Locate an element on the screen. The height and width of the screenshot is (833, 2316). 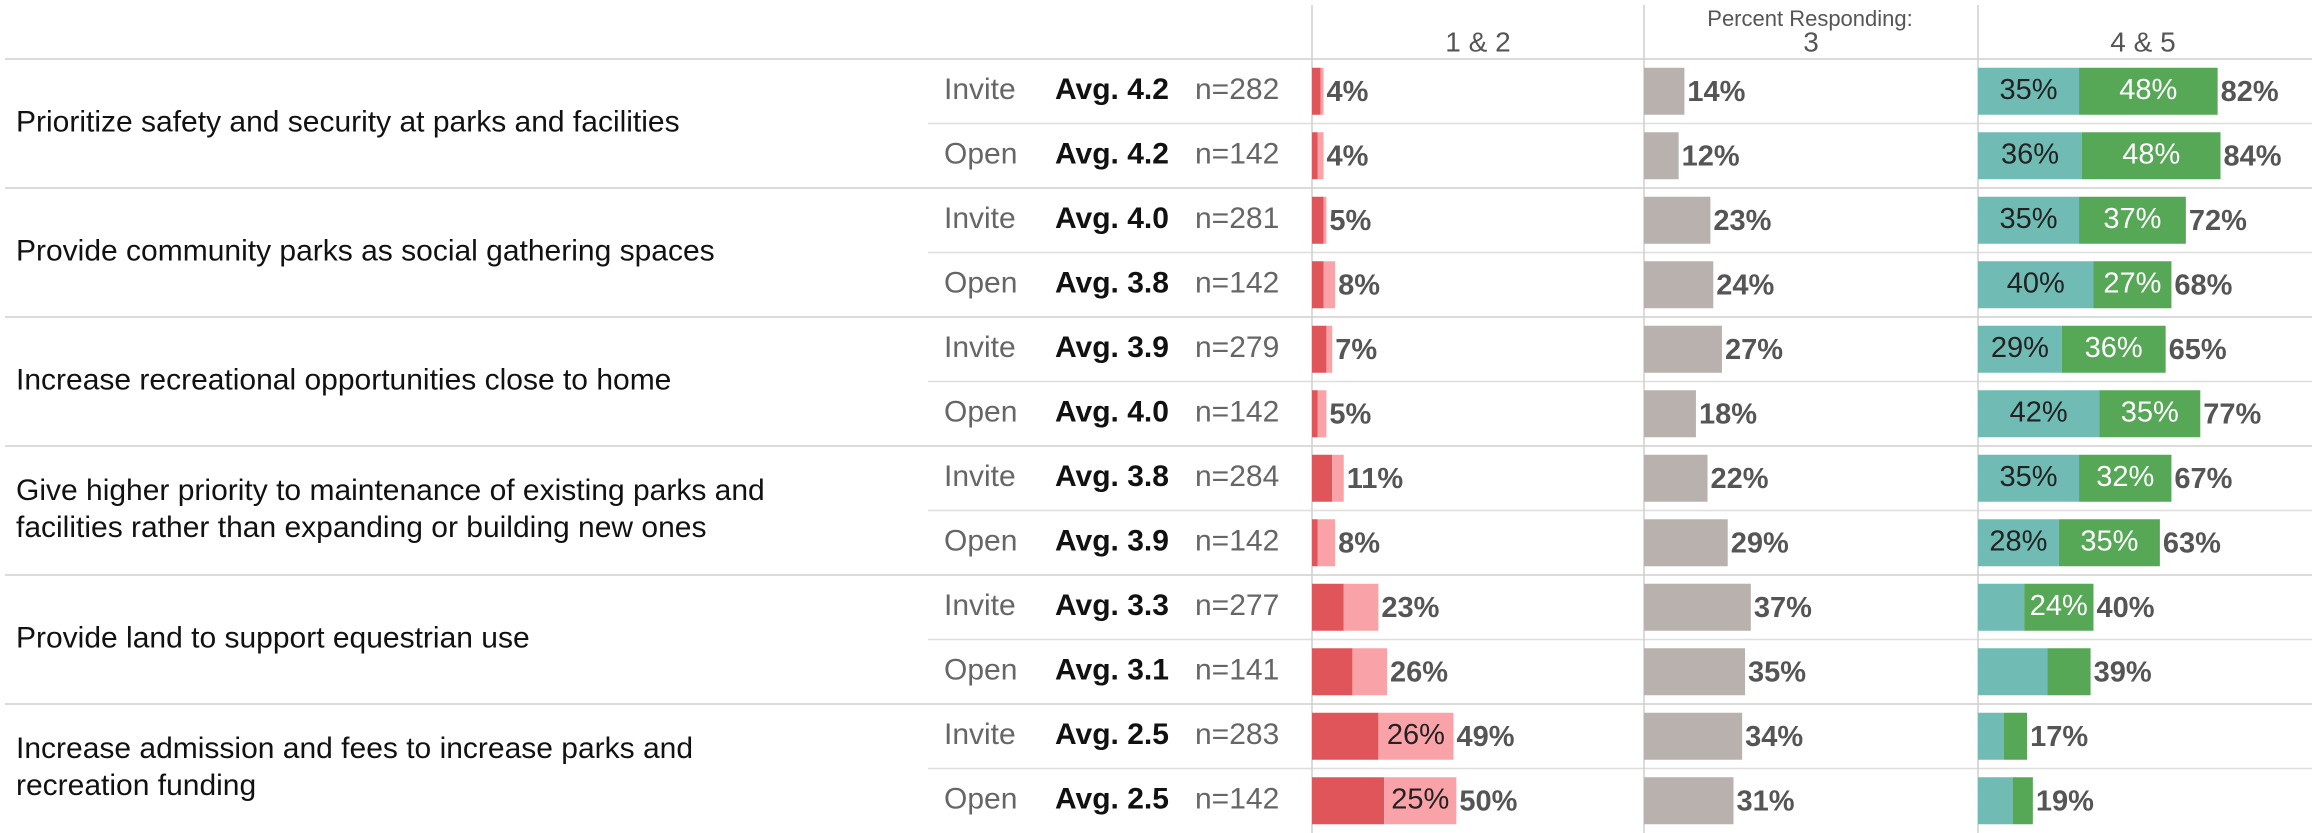
total-label: 19% is located at coordinates (2065, 801).